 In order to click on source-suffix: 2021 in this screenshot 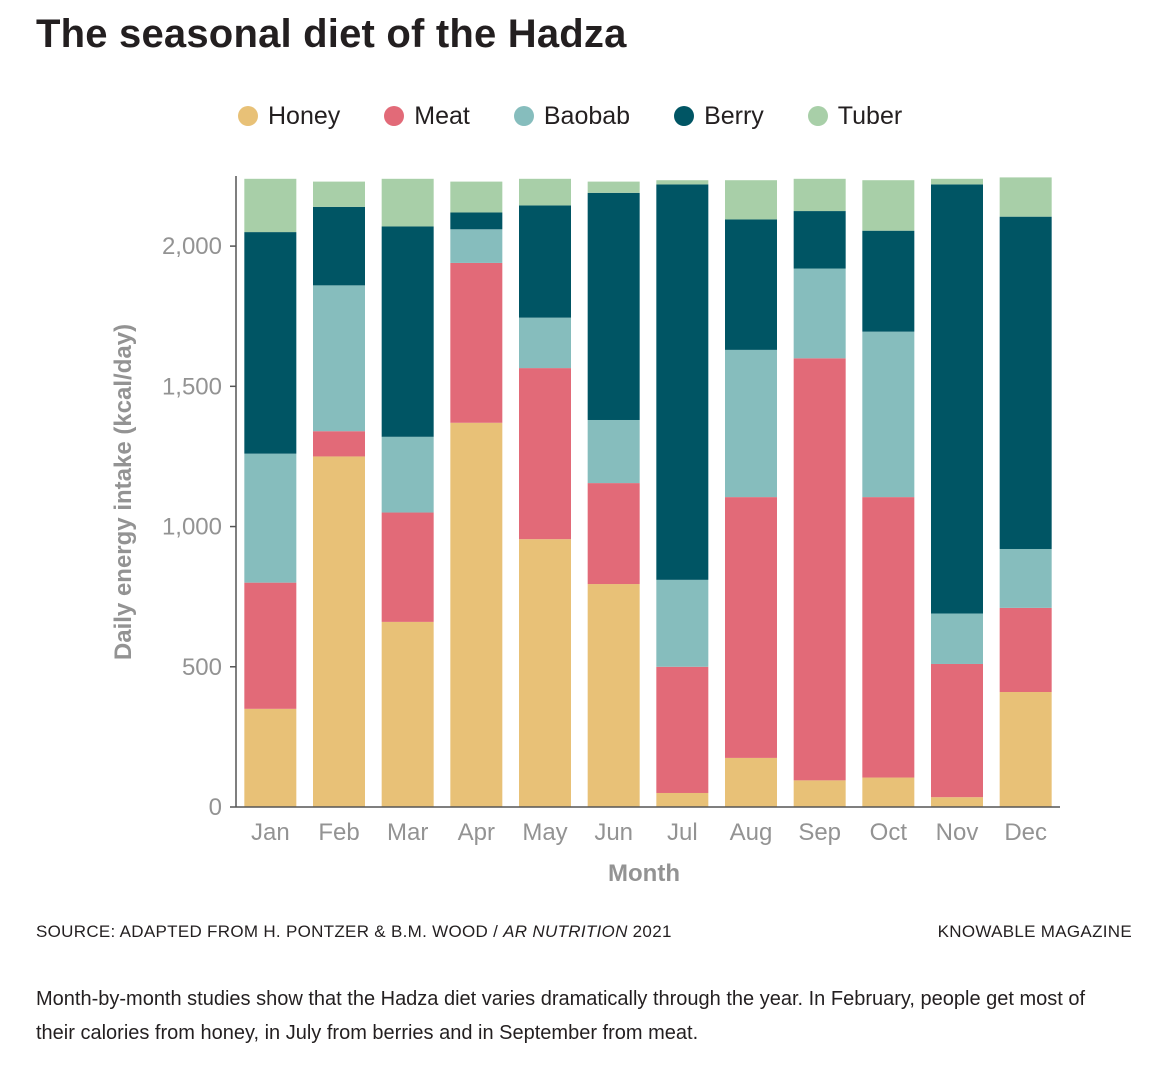, I will do `click(649, 931)`.